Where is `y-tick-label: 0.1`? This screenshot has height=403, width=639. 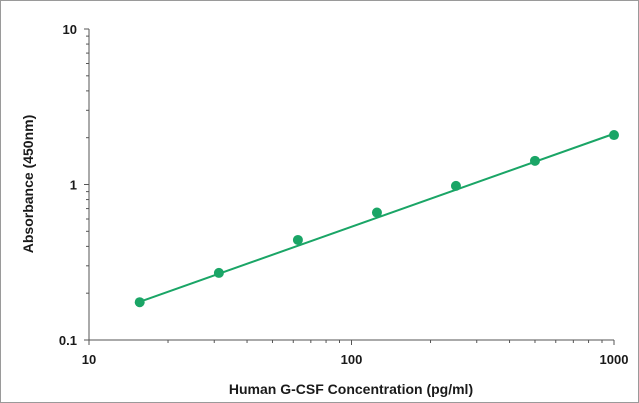
y-tick-label: 0.1 is located at coordinates (68, 340).